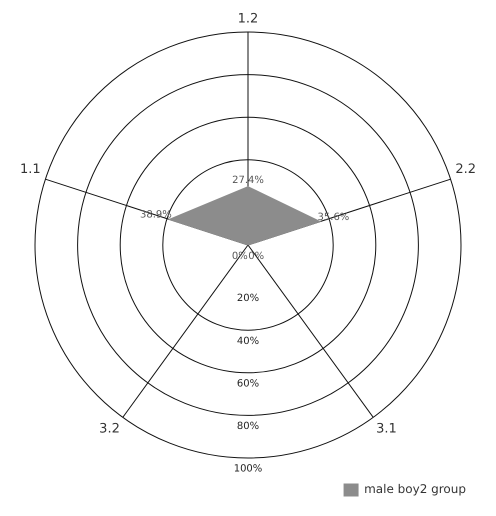 This screenshot has height=516, width=496. What do you see at coordinates (248, 426) in the screenshot?
I see `y-tick-label: 80%` at bounding box center [248, 426].